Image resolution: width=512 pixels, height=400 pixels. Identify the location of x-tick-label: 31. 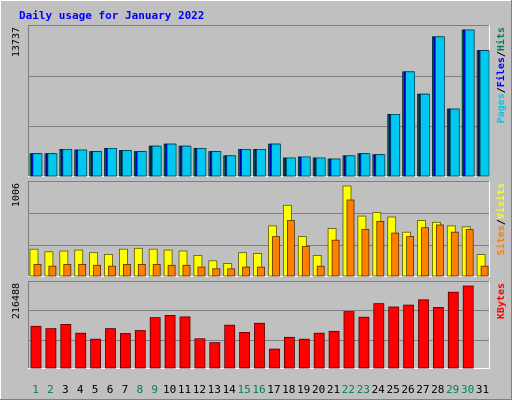
(482, 389).